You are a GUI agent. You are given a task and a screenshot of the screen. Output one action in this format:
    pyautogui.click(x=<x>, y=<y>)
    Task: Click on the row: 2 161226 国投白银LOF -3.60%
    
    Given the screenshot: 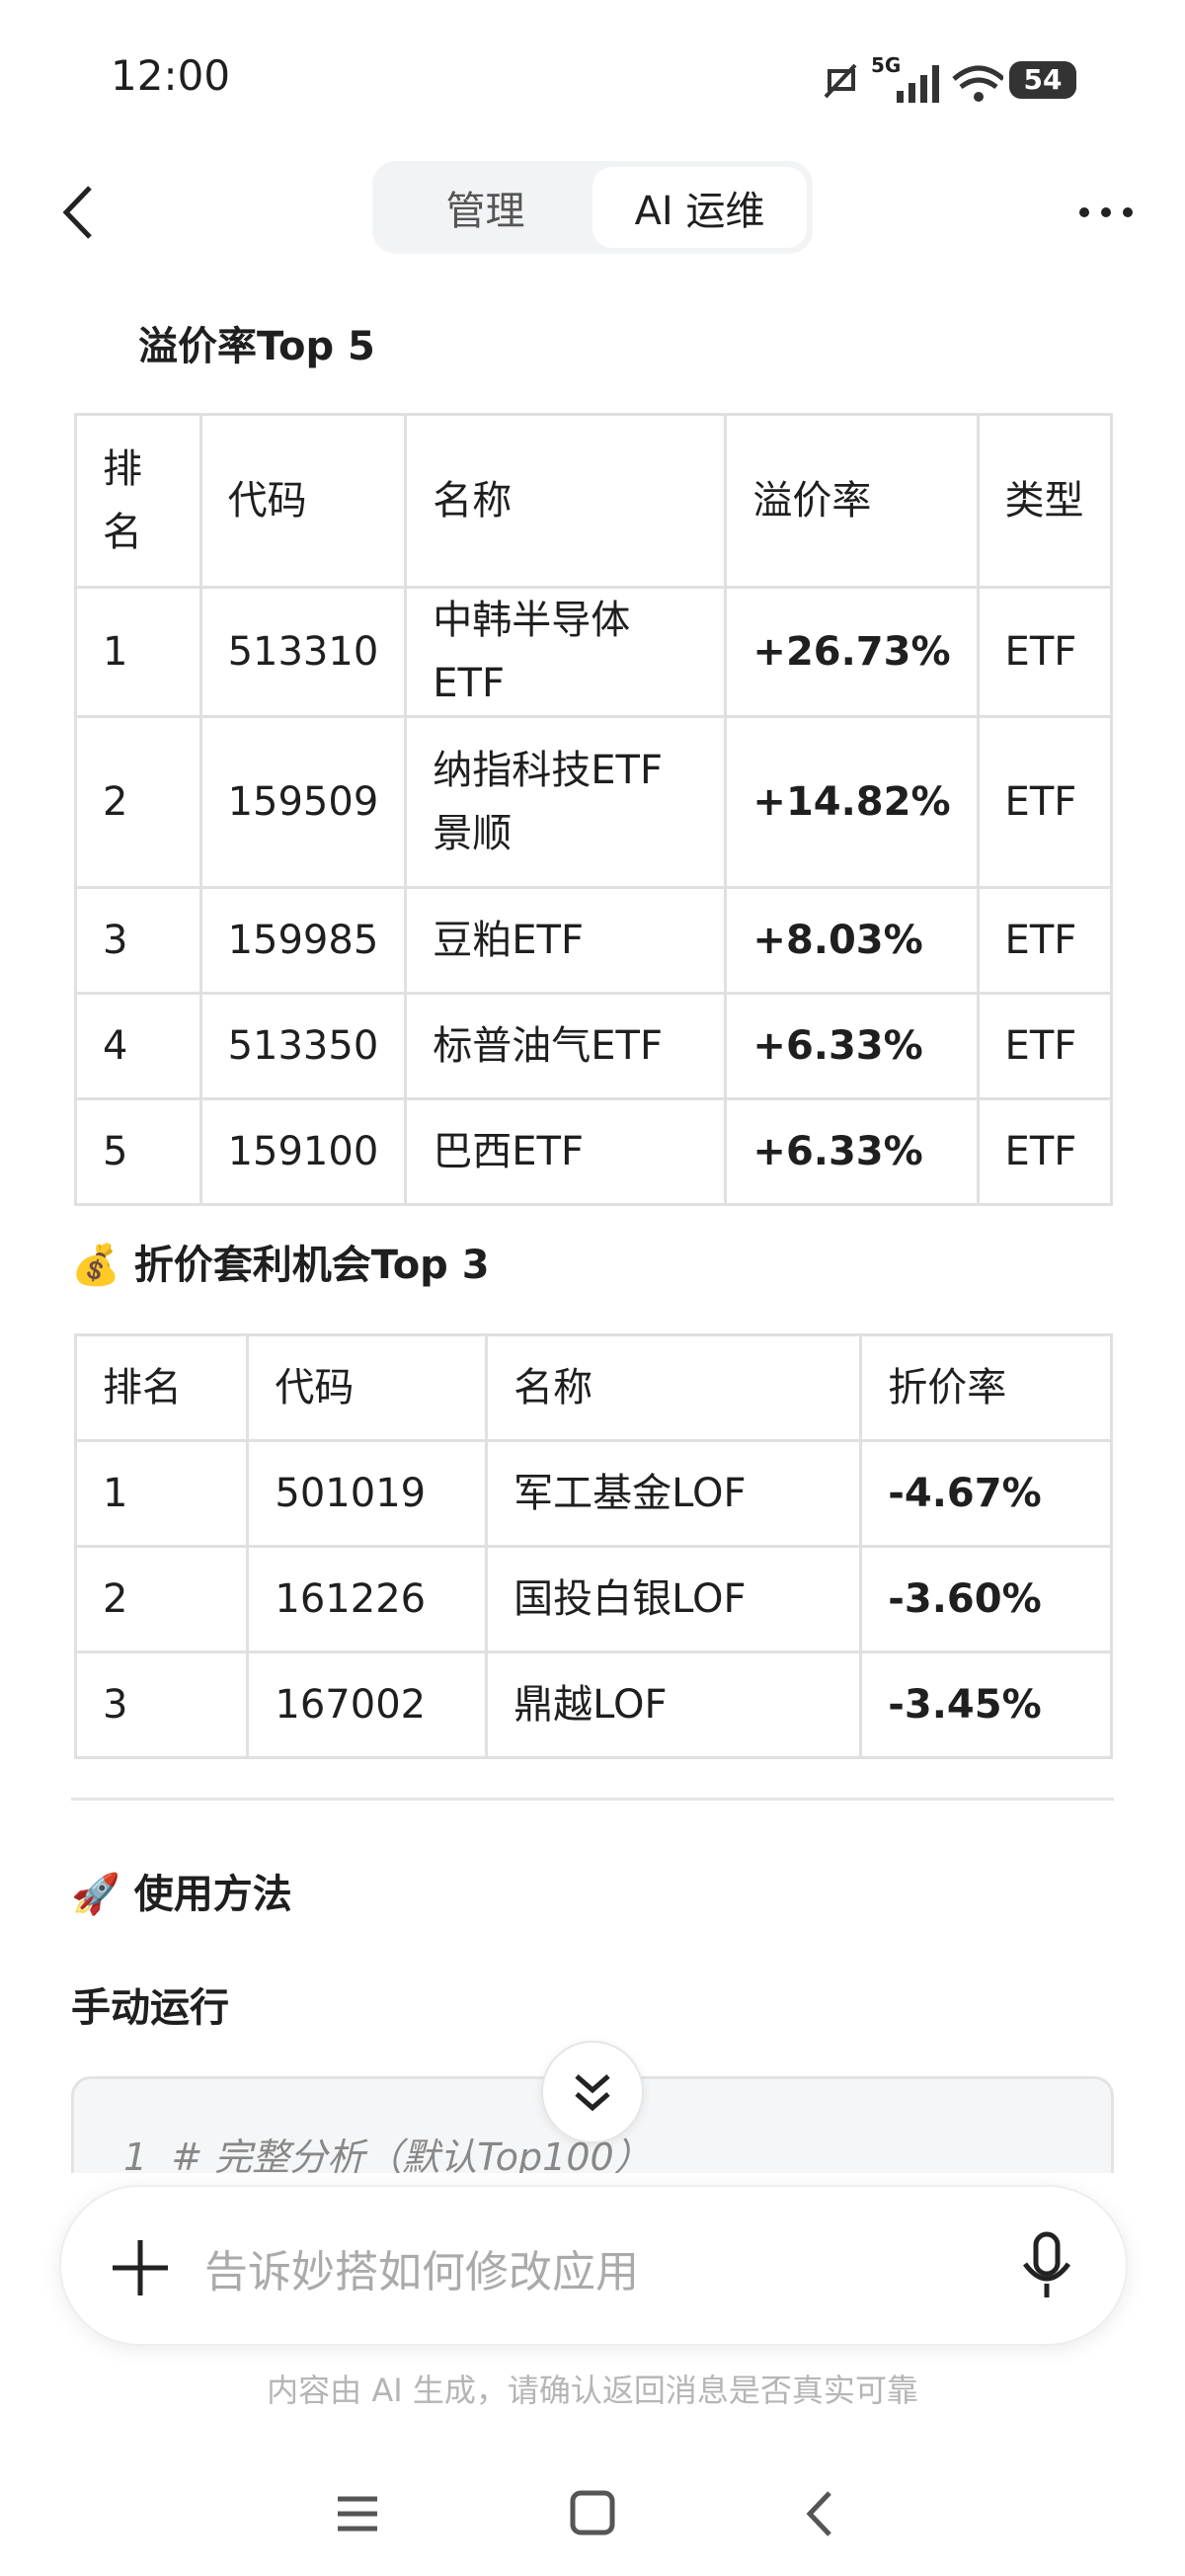 What is the action you would take?
    pyautogui.click(x=593, y=1599)
    